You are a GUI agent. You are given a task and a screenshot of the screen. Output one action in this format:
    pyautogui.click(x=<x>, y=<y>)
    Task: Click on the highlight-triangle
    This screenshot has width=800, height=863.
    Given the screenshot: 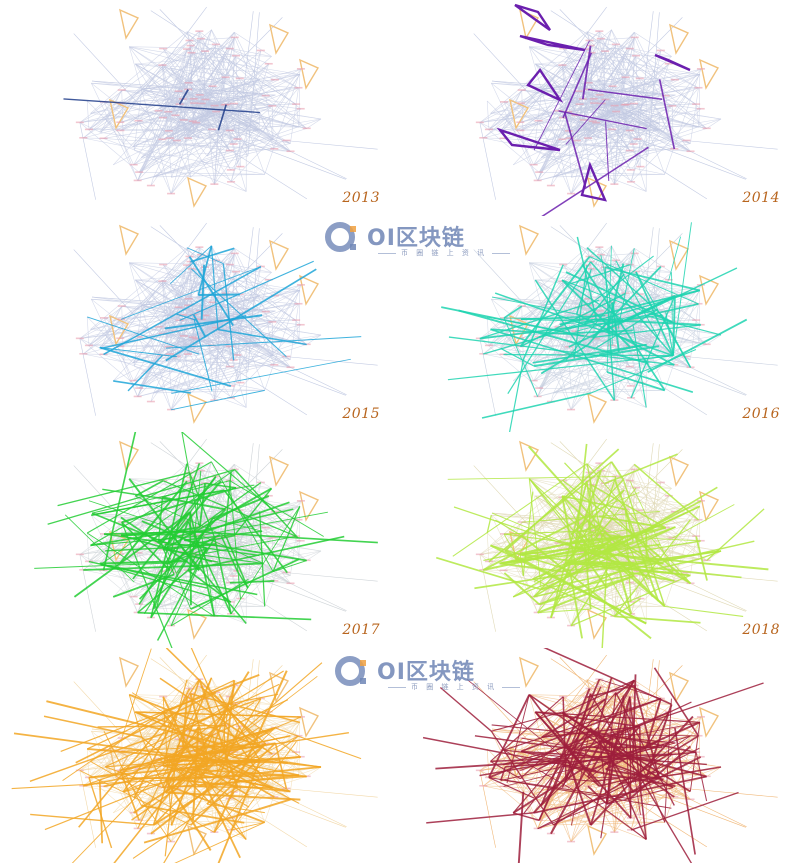 What is the action you would take?
    pyautogui.click(x=594, y=181)
    